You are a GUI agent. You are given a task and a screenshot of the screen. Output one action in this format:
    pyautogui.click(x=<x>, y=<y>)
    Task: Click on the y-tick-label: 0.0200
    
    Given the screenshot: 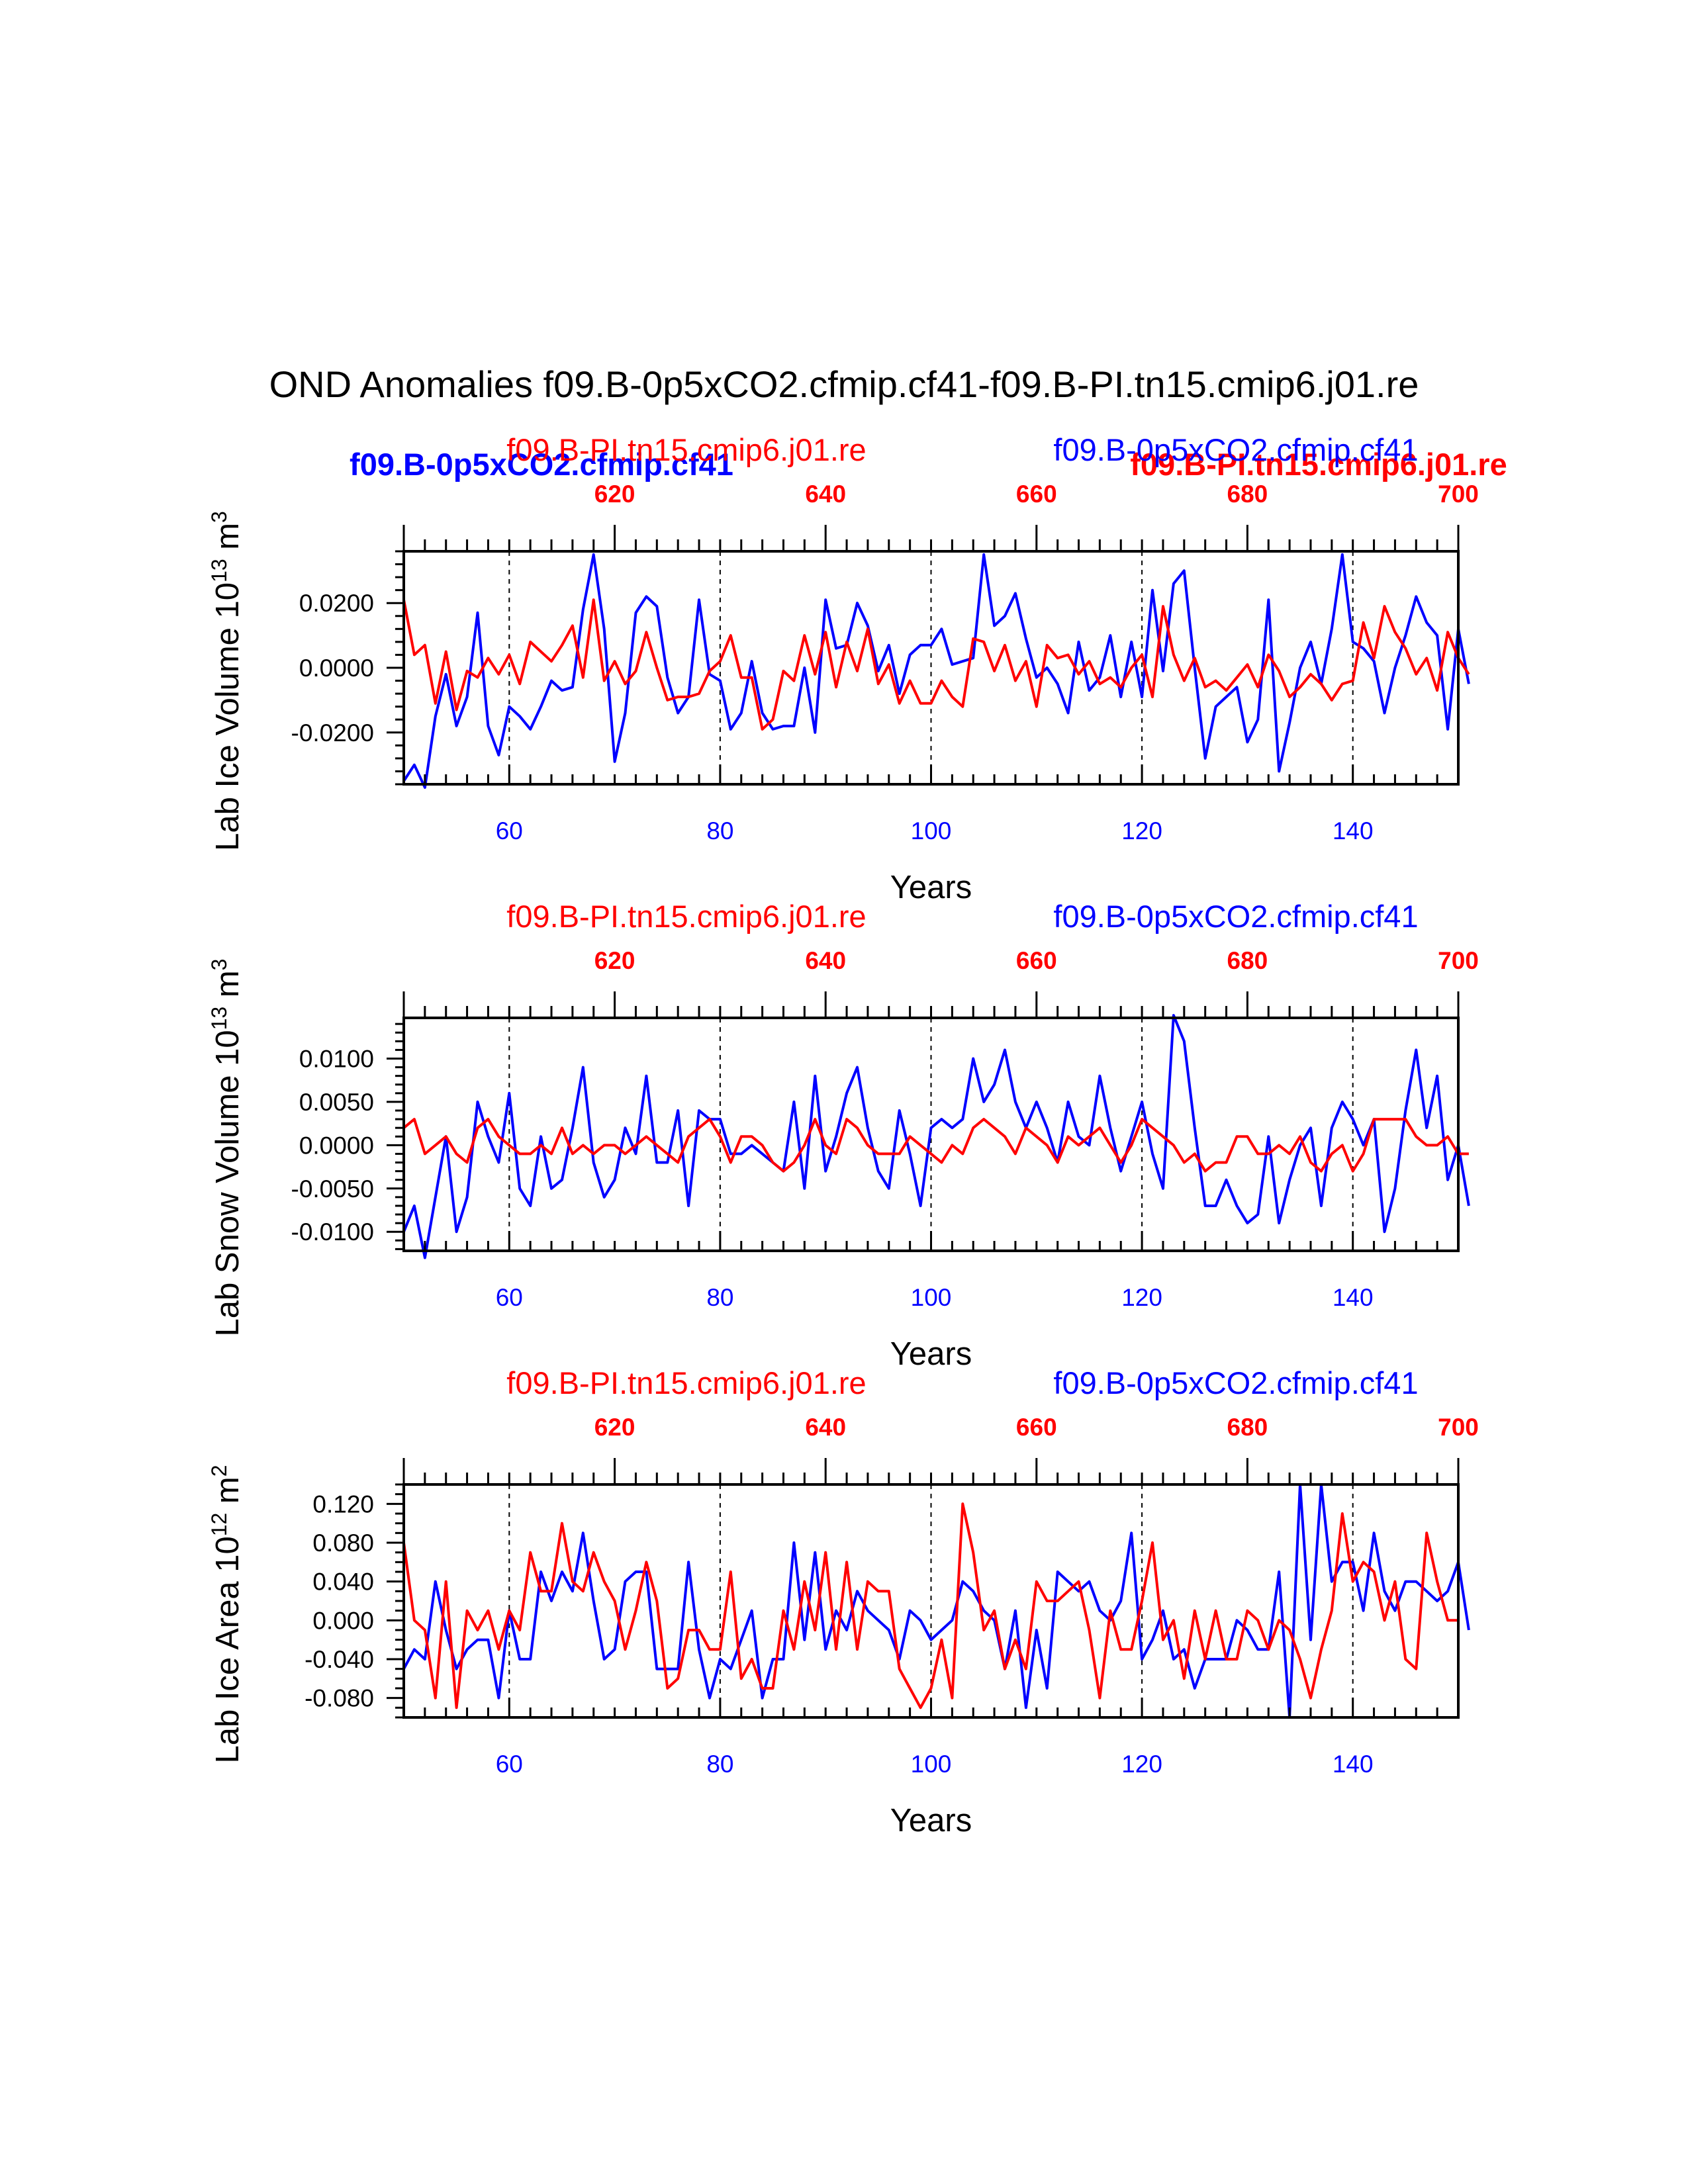 What is the action you would take?
    pyautogui.click(x=336, y=603)
    